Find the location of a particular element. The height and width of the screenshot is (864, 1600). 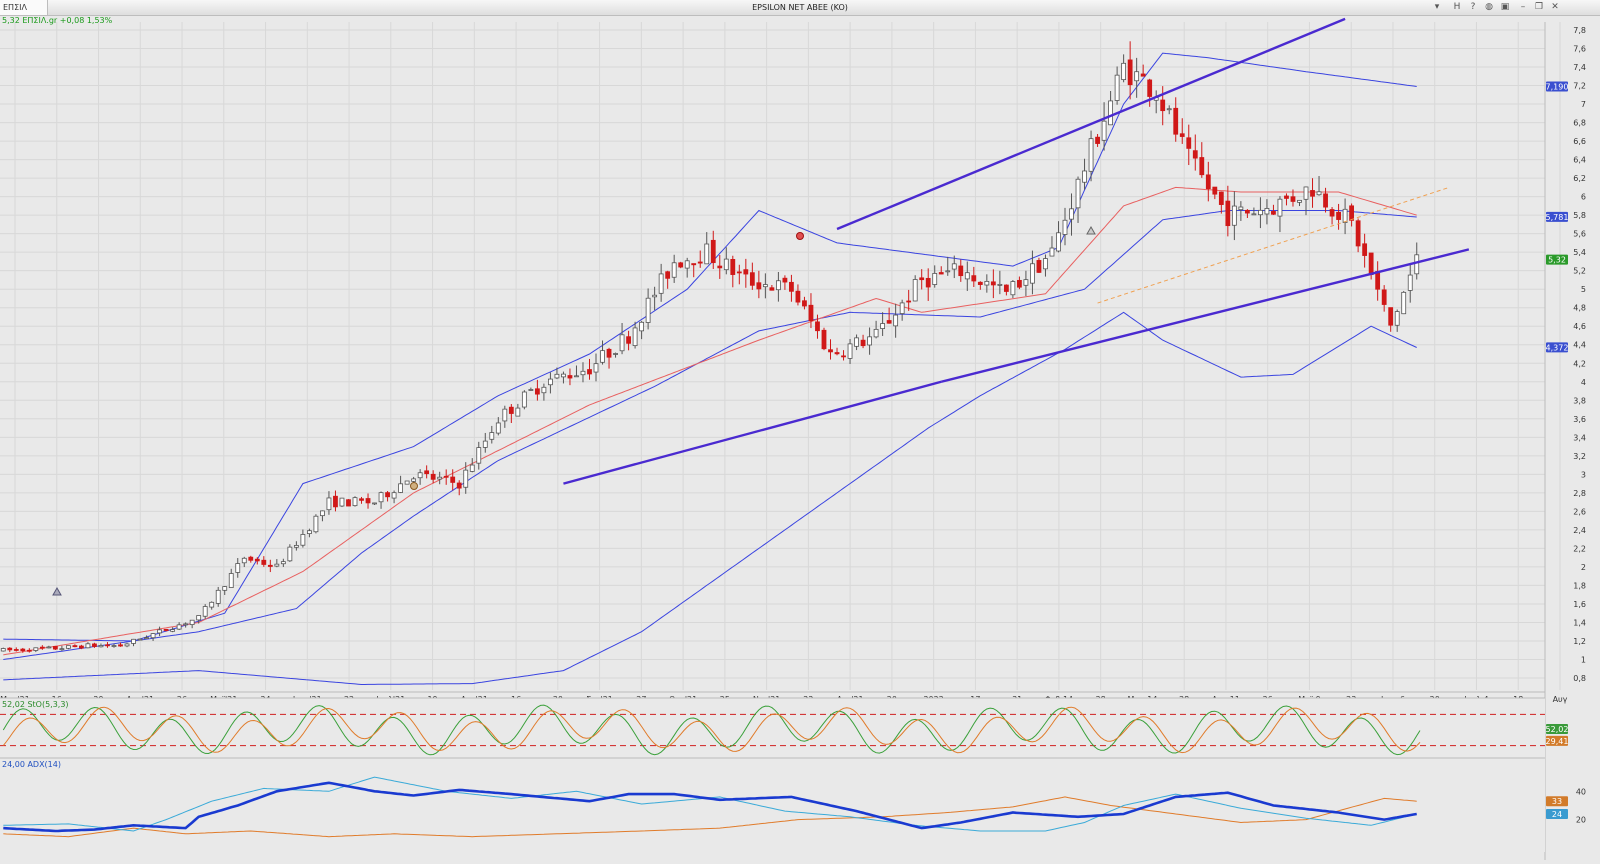

close-icon: ✕ is located at coordinates (1555, 7).